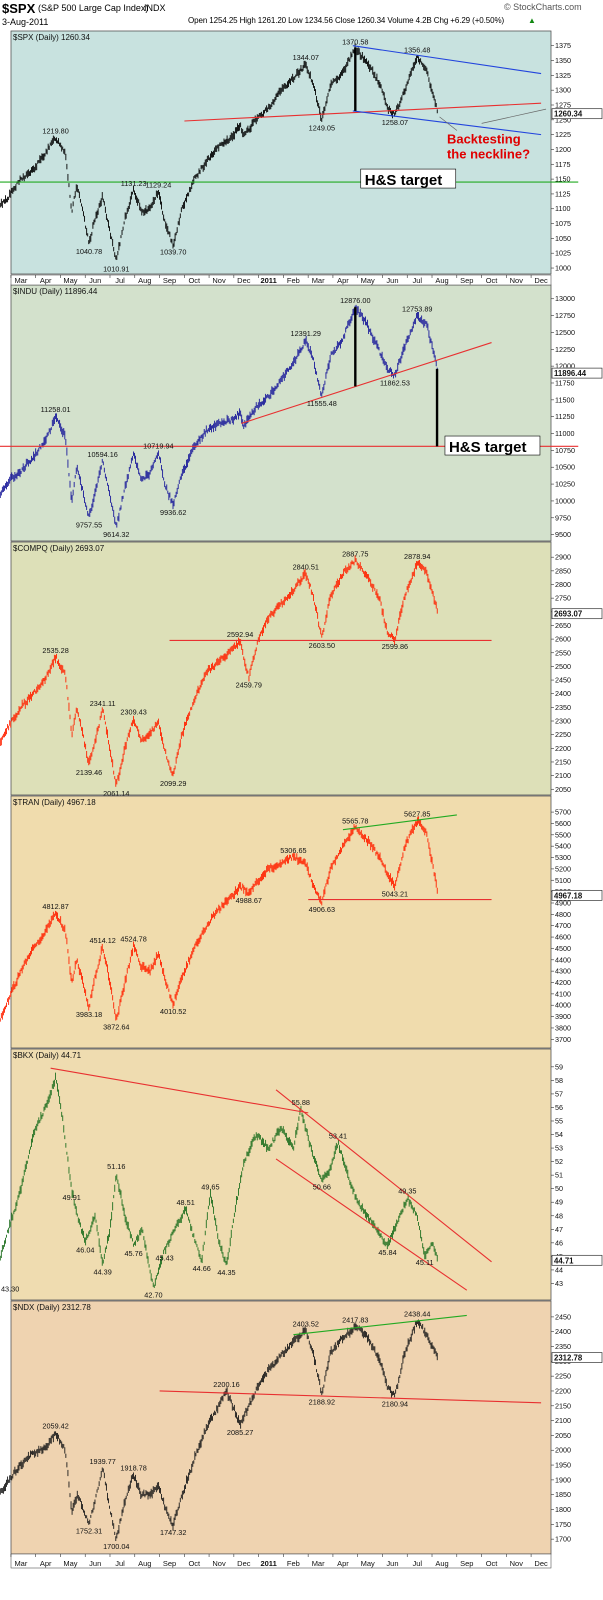 Image resolution: width=603 pixels, height=1600 pixels. I want to click on y-tick-label: 1200, so click(563, 149).